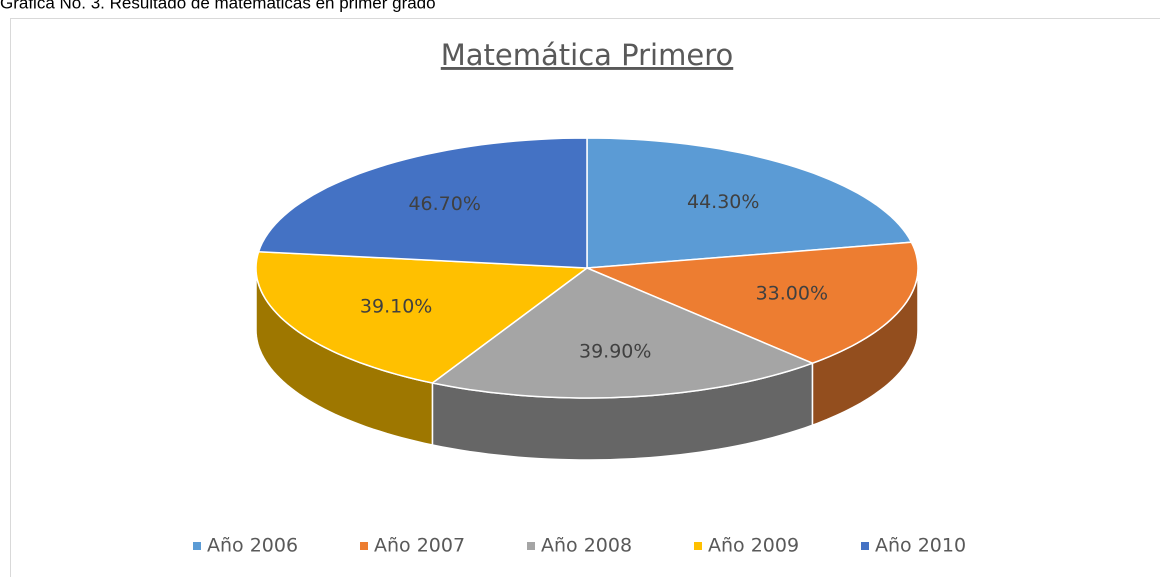 Image resolution: width=1160 pixels, height=577 pixels. What do you see at coordinates (444, 204) in the screenshot?
I see `data-label: 46.70%` at bounding box center [444, 204].